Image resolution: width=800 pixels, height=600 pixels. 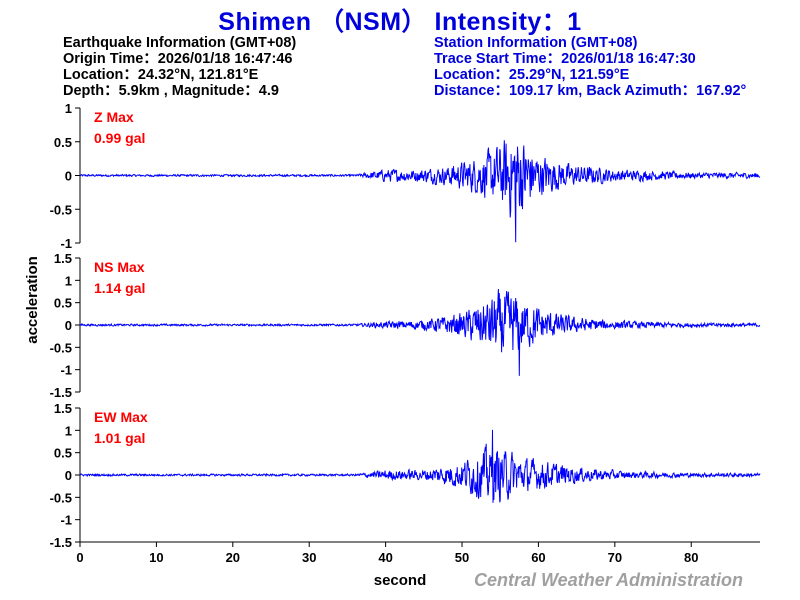 What do you see at coordinates (68, 475) in the screenshot?
I see `y-tick-label-ew: 0` at bounding box center [68, 475].